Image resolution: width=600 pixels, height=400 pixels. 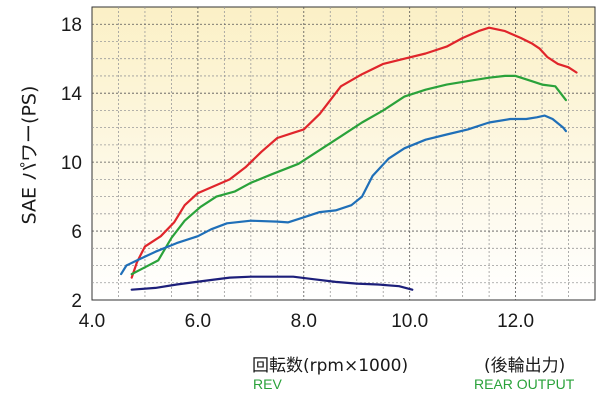 I want to click on y-tick-label: 10, so click(x=71, y=163).